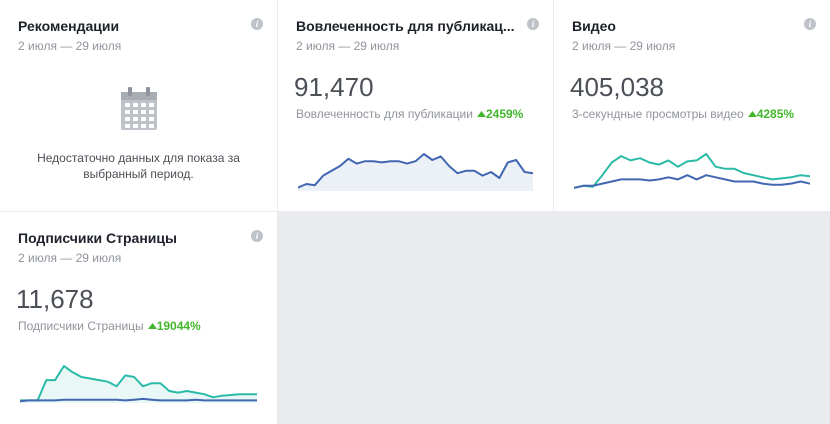  What do you see at coordinates (384, 114) in the screenshot?
I see `metric-label-text: Вовлеченность для публикации` at bounding box center [384, 114].